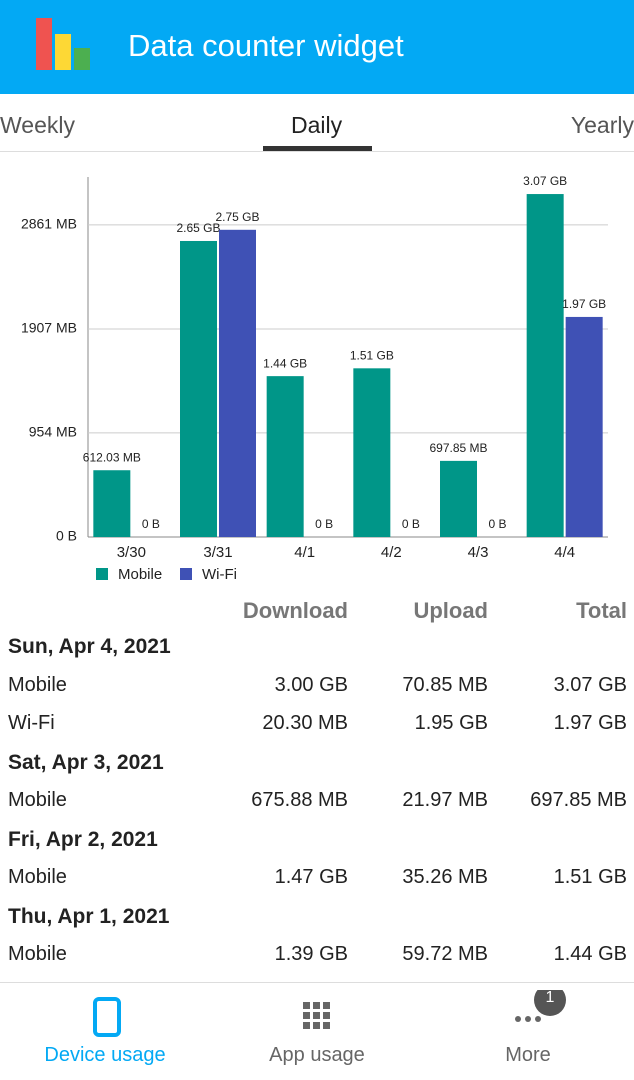  Describe the element at coordinates (445, 877) in the screenshot. I see `upload: 35.26 MB` at that location.